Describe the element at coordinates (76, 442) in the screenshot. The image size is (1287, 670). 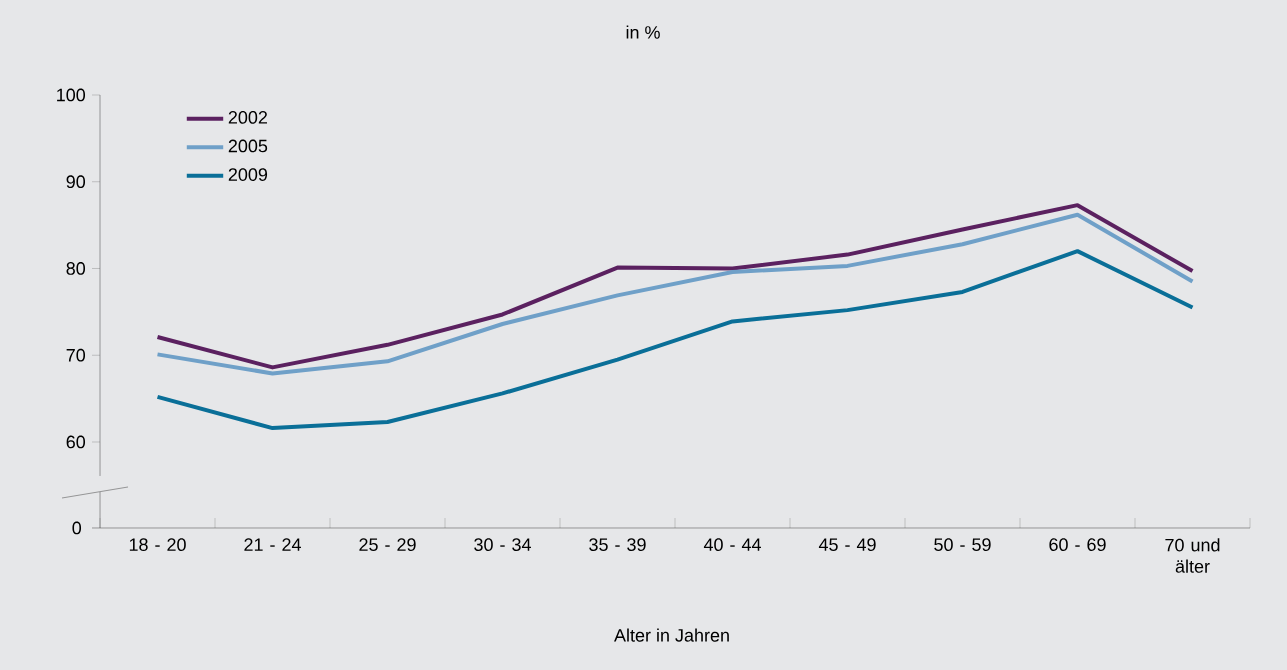
I see `y-tick-label: 60` at that location.